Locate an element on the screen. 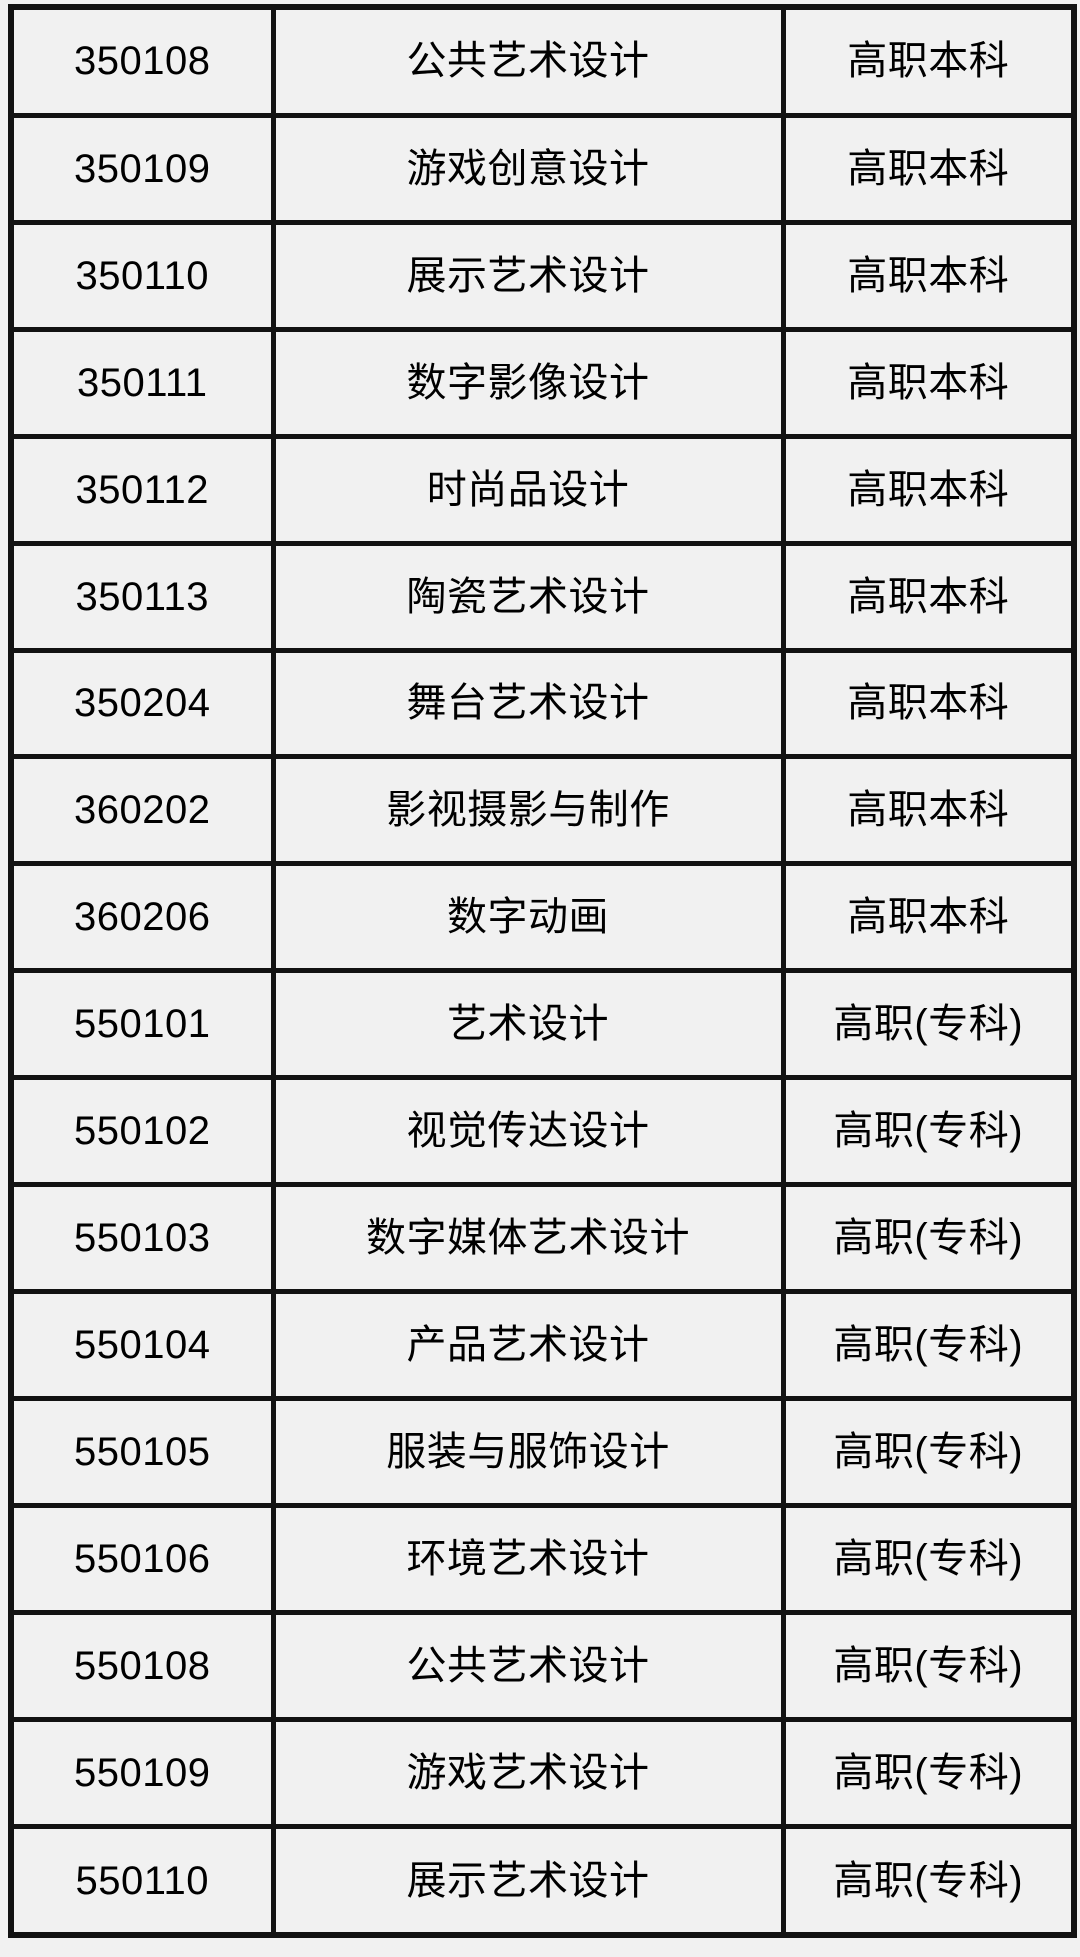  table-row: 350108 公共艺术设计 高职本科 is located at coordinates (542, 61).